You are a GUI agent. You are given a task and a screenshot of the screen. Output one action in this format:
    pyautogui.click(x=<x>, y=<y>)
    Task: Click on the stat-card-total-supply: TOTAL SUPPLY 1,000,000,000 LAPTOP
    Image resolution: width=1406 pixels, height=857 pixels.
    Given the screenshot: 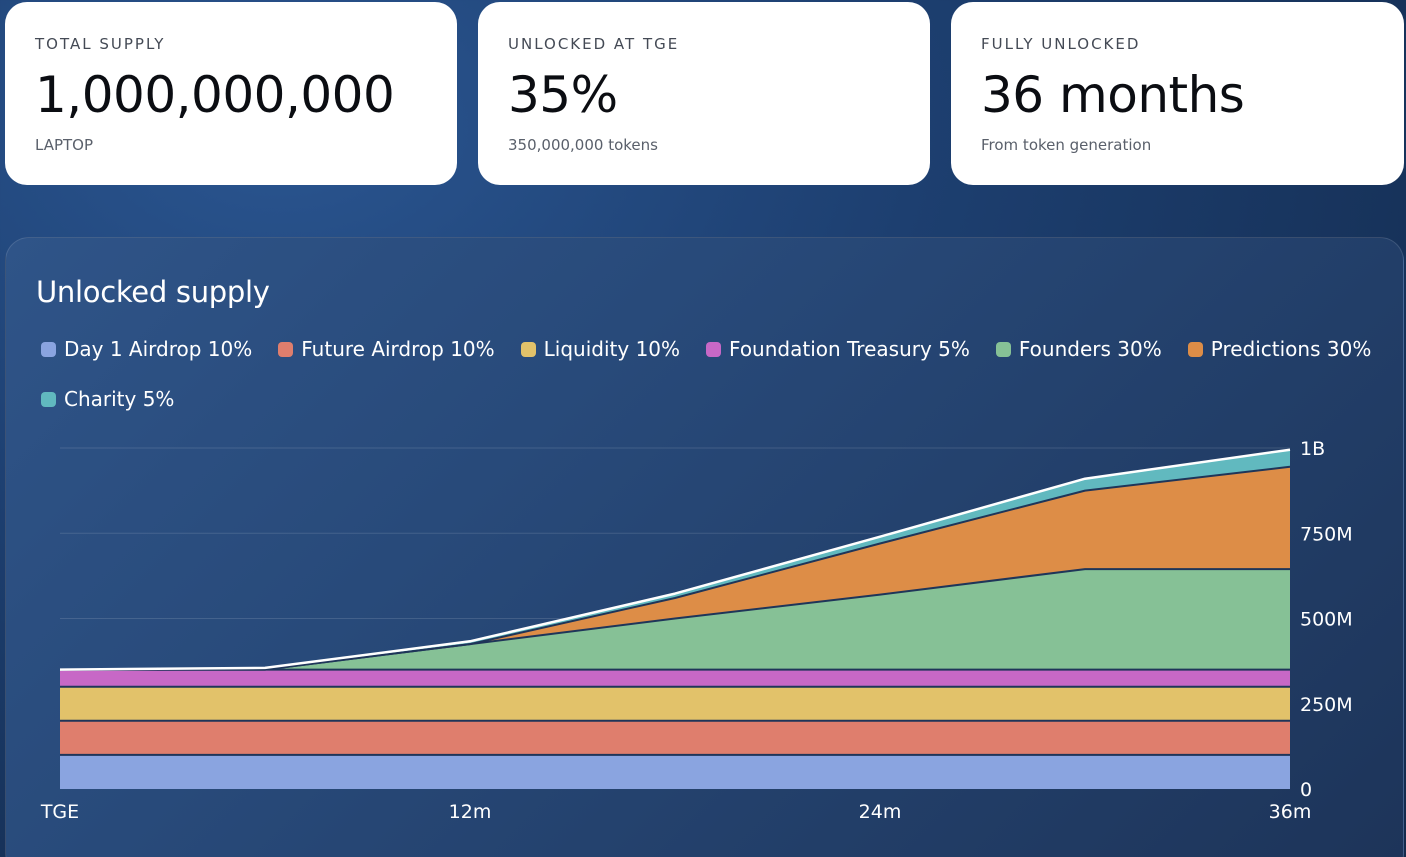 What is the action you would take?
    pyautogui.click(x=231, y=93)
    